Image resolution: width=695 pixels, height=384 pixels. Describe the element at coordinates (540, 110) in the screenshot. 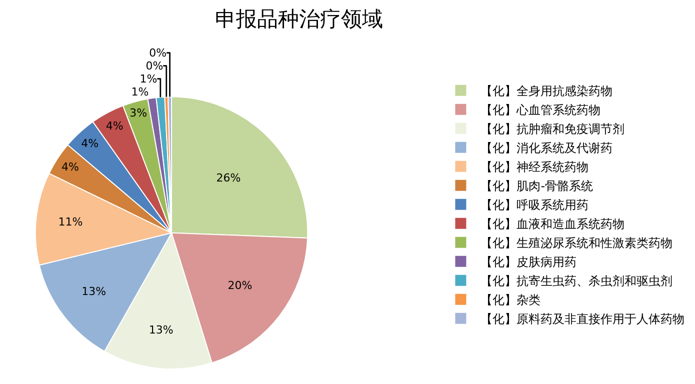

I see `legend-label: 【化】心血管系统药物` at that location.